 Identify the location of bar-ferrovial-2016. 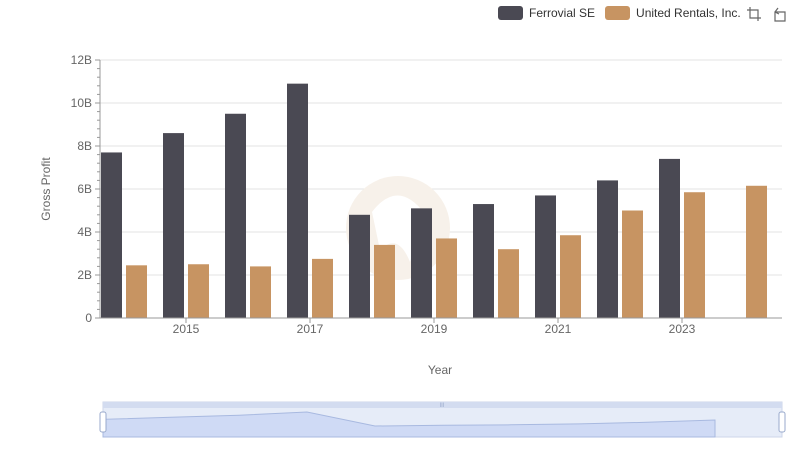
(235, 215).